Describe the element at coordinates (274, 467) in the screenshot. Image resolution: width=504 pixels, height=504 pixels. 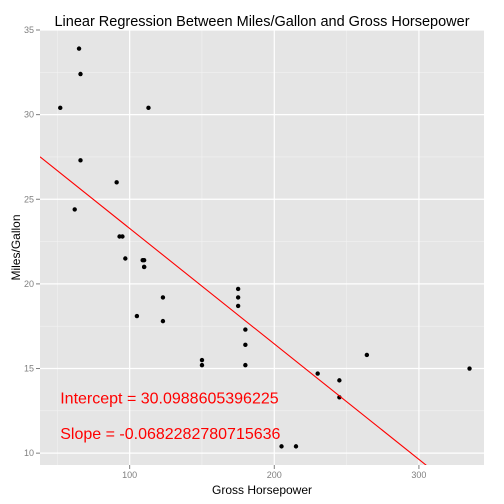
I see `x-axis-ticks` at that location.